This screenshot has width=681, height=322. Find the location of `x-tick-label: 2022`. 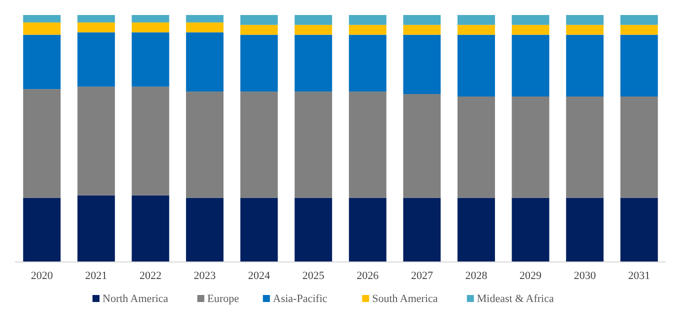

x-tick-label: 2022 is located at coordinates (150, 276).